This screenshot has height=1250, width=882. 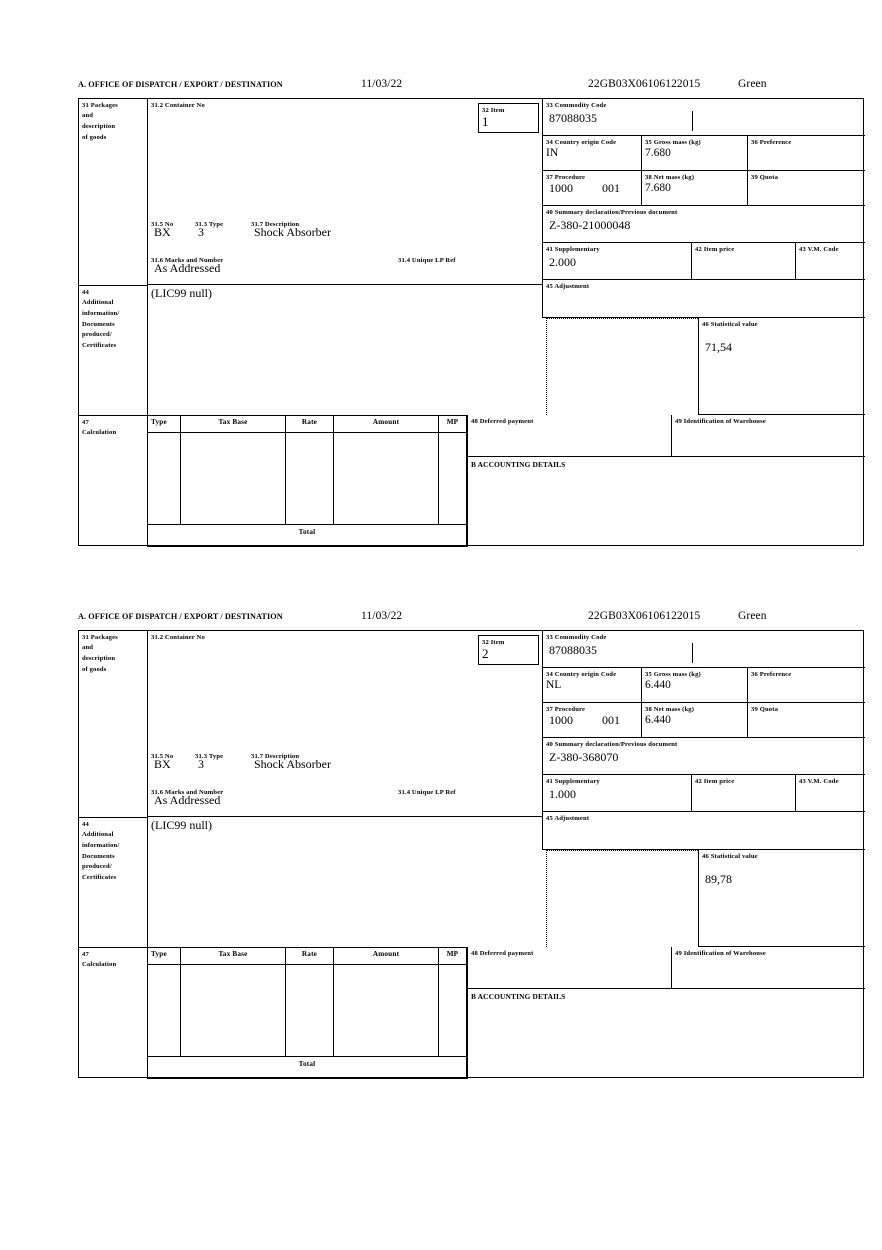 What do you see at coordinates (508, 118) in the screenshot?
I see `box-32-item: 32 Item 1` at bounding box center [508, 118].